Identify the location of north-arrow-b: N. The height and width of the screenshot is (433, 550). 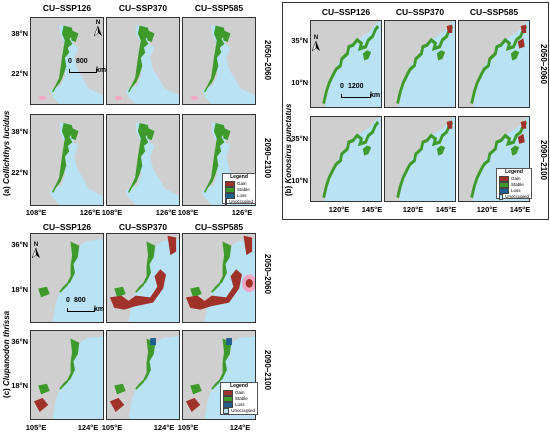
(315, 44).